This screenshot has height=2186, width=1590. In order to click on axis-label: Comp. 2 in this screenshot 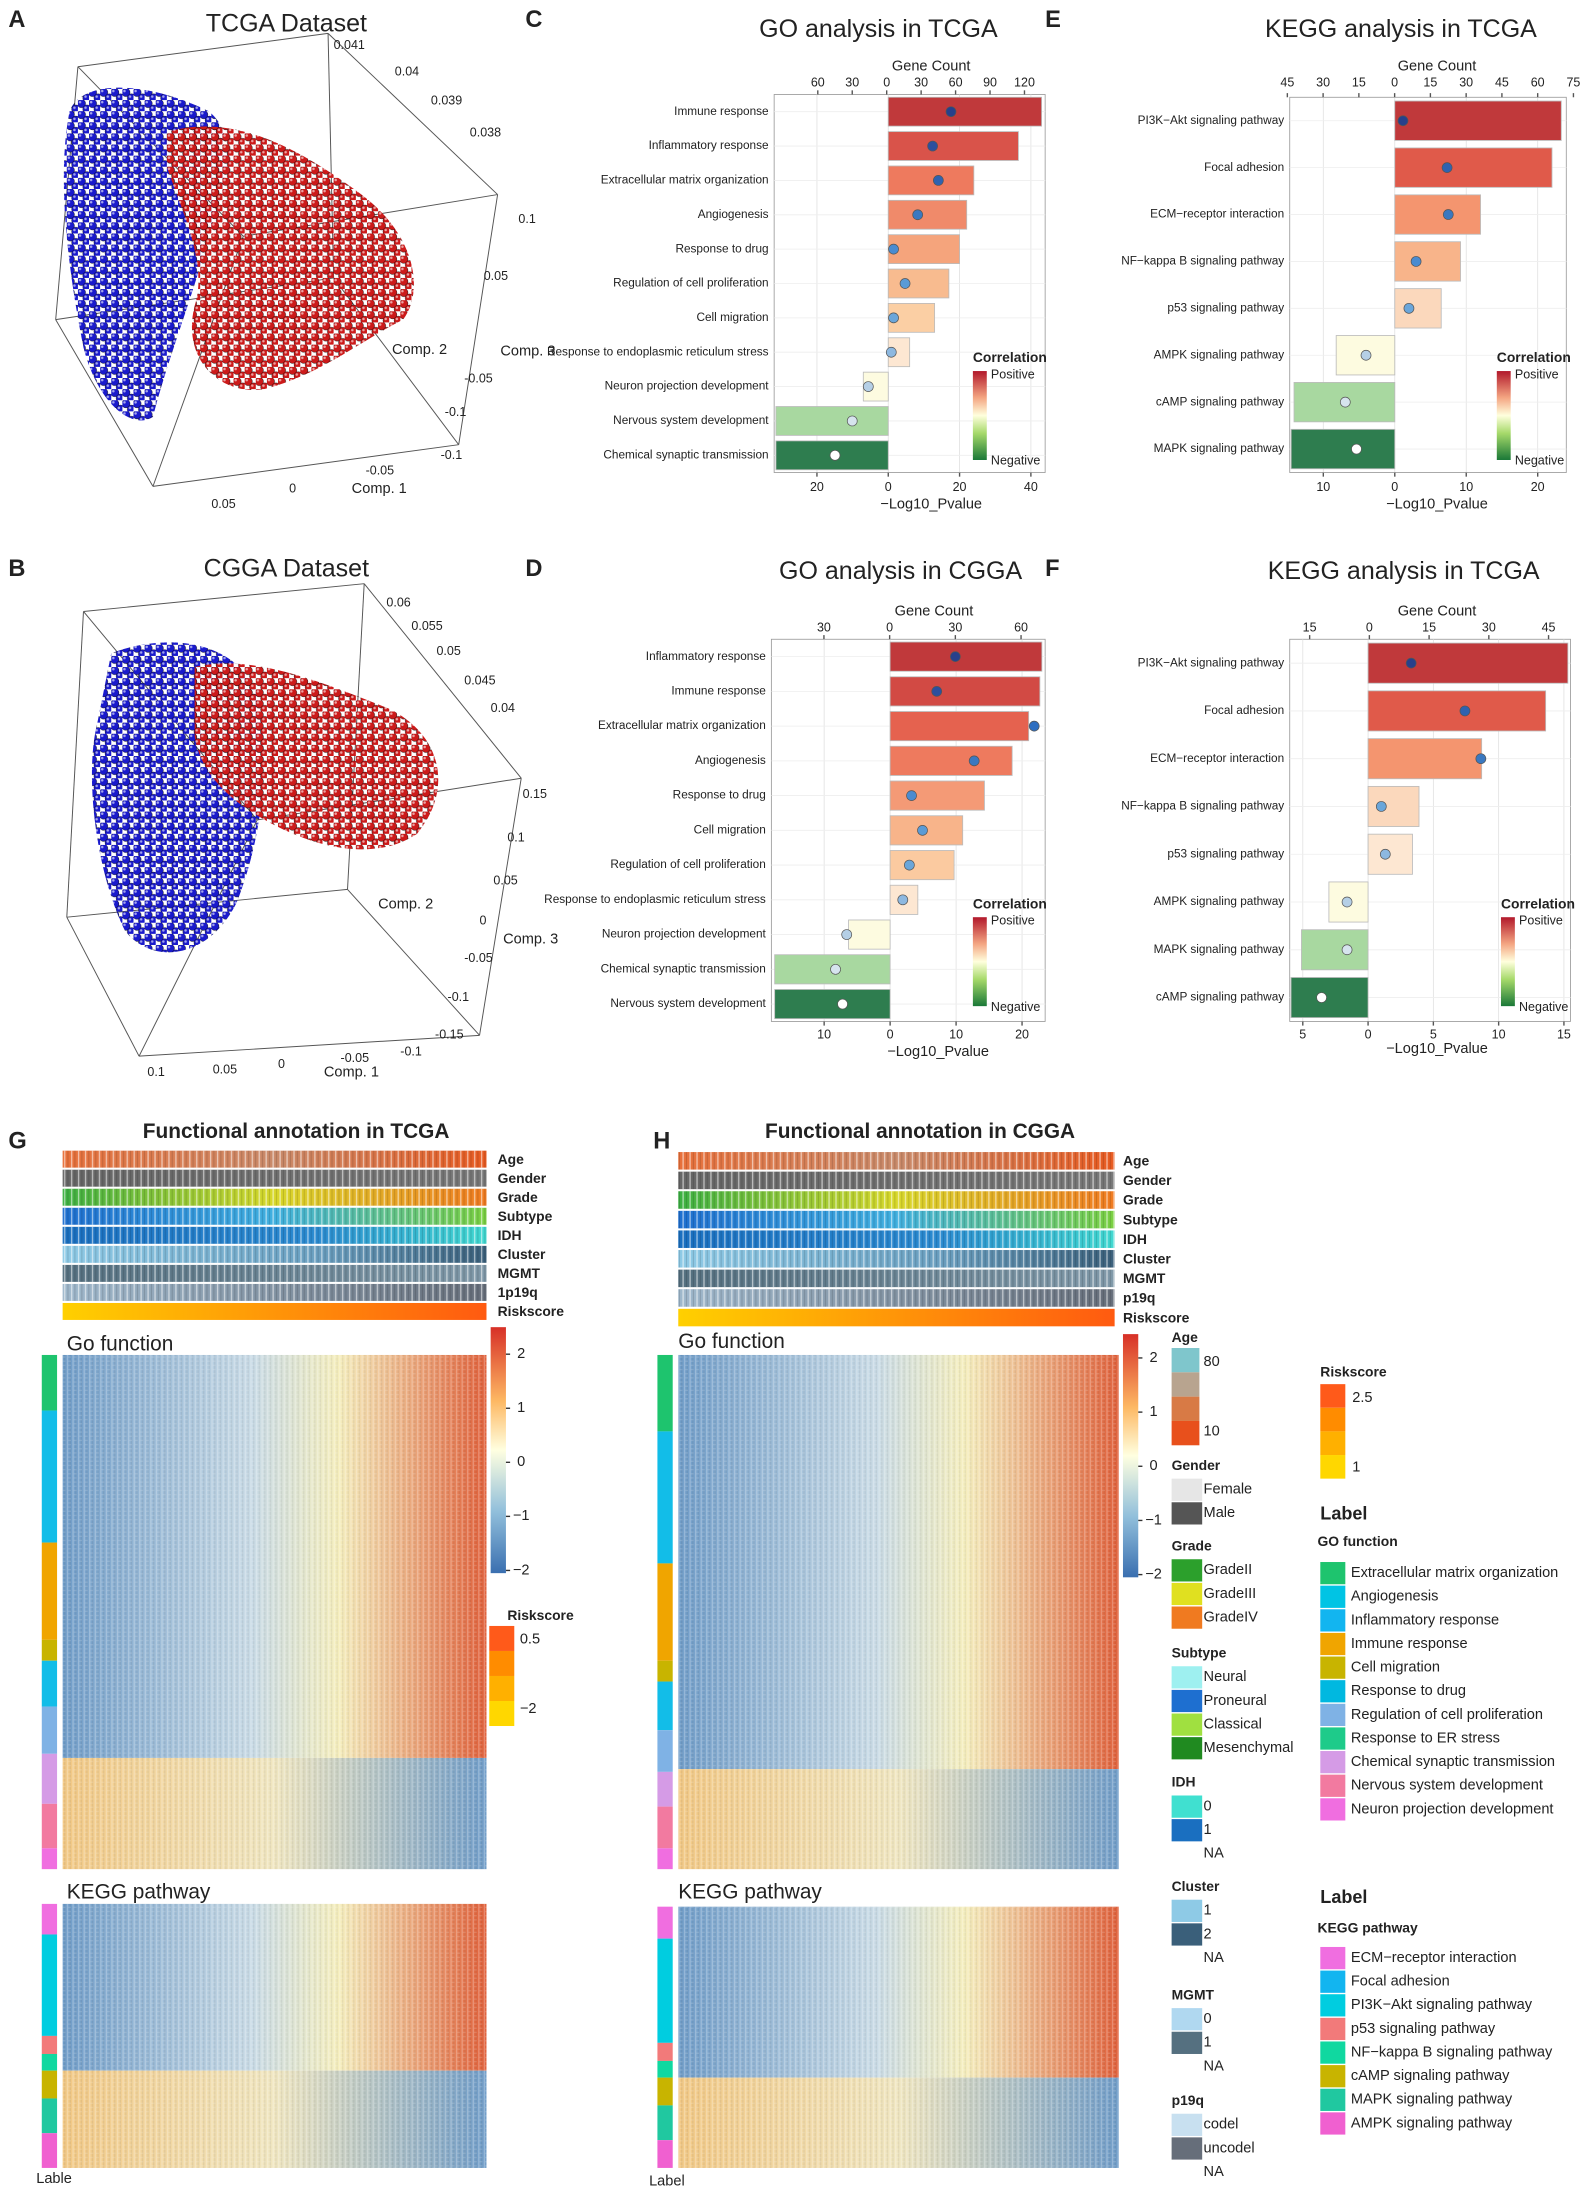, I will do `click(419, 350)`.